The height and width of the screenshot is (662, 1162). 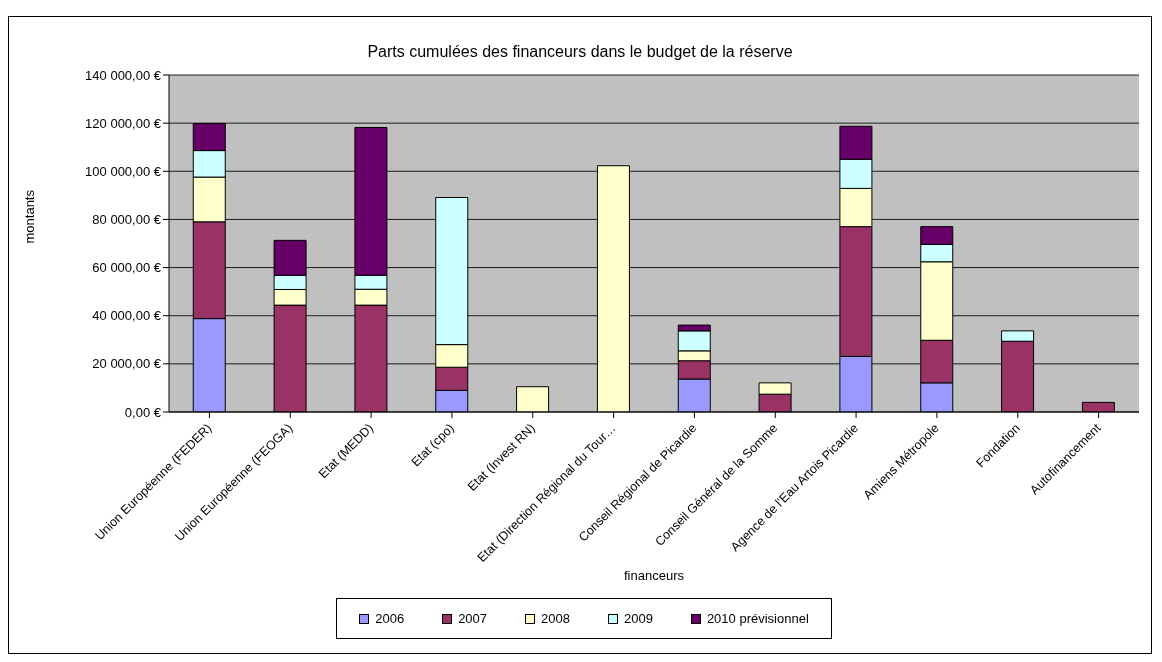 I want to click on y-tick-label: 60 000,00 €, so click(x=127, y=268).